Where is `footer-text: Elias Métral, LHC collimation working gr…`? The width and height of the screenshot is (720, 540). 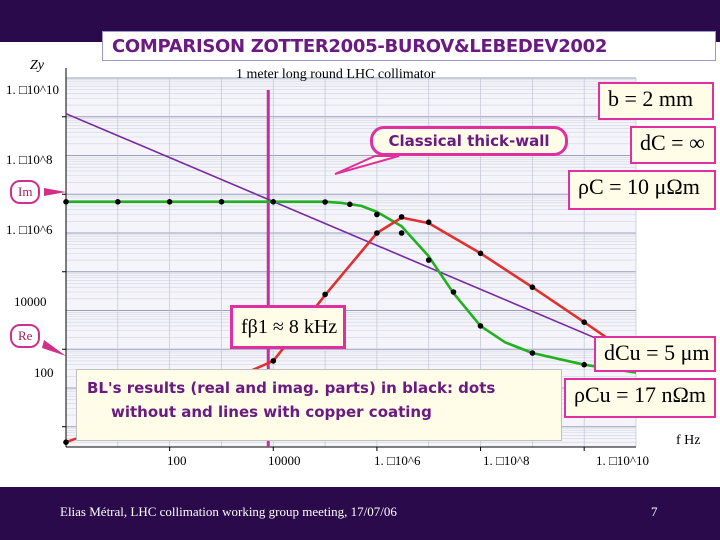
footer-text: Elias Métral, LHC collimation working gr… is located at coordinates (228, 511).